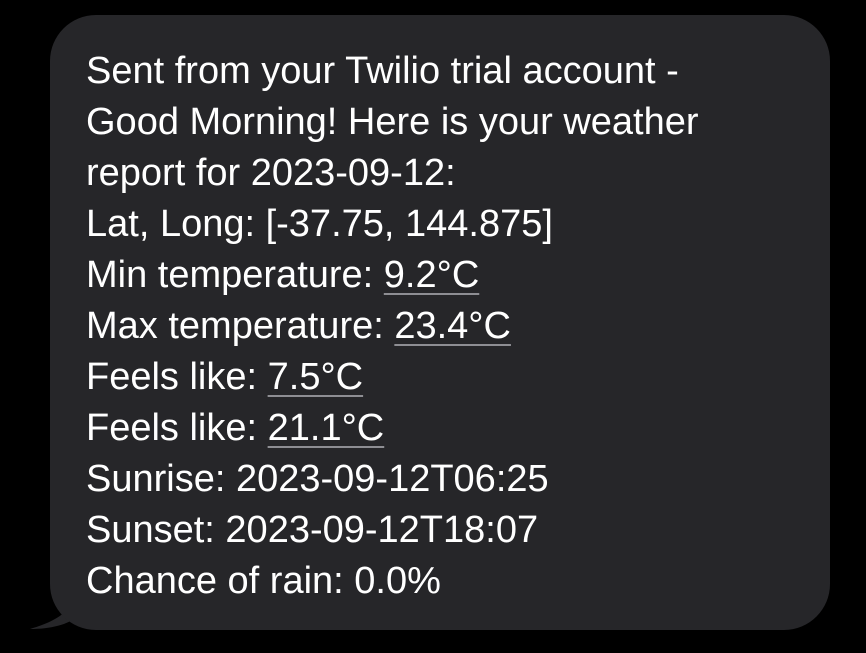 The height and width of the screenshot is (653, 866). What do you see at coordinates (312, 530) in the screenshot?
I see `sunset-line: Sunset: 2023-09-12T18:07` at bounding box center [312, 530].